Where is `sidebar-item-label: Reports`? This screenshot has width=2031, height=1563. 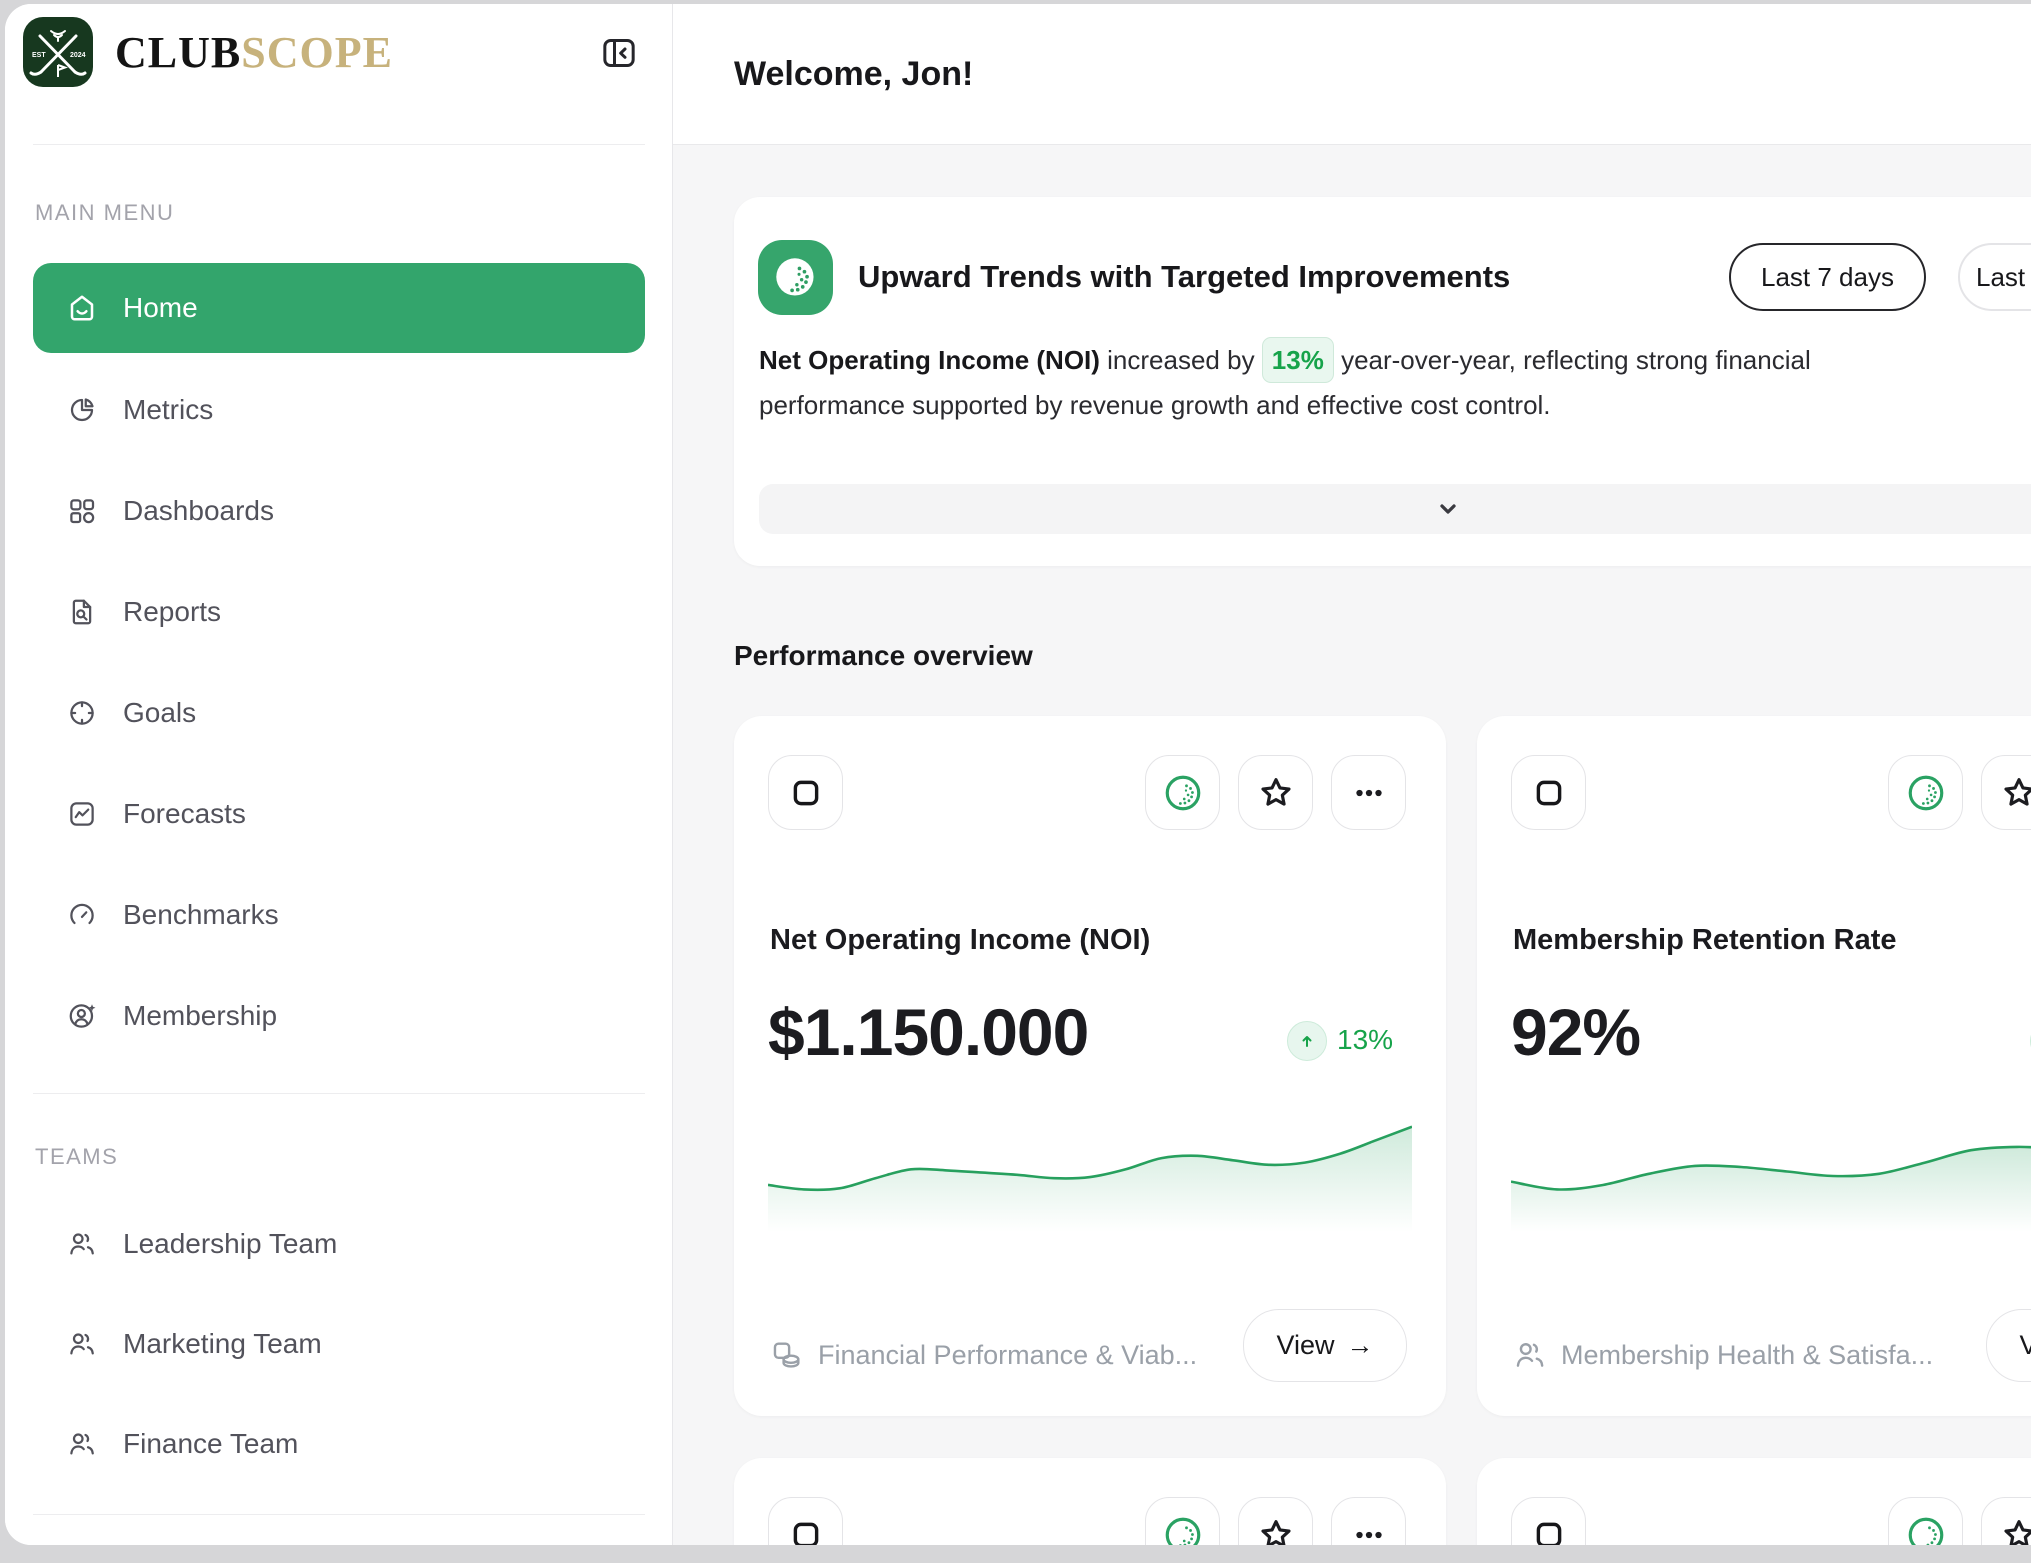
sidebar-item-label: Reports is located at coordinates (172, 611).